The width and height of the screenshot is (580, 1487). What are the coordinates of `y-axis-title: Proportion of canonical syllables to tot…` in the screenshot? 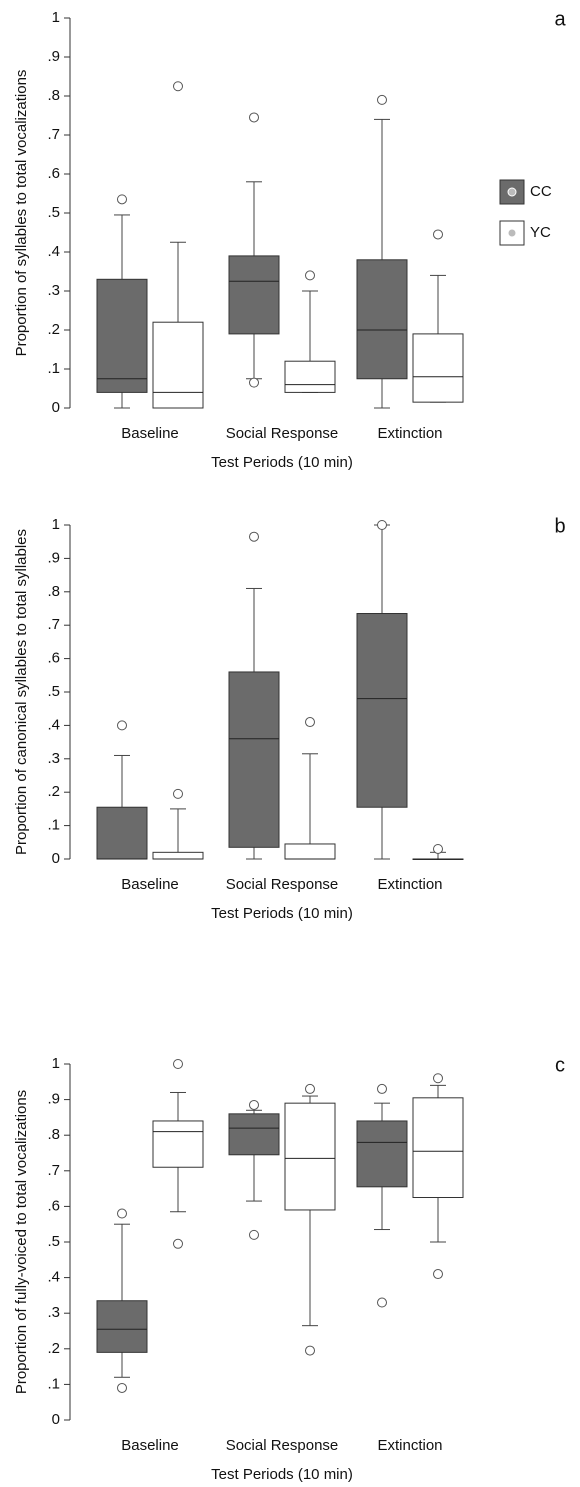 It's located at (21, 692).